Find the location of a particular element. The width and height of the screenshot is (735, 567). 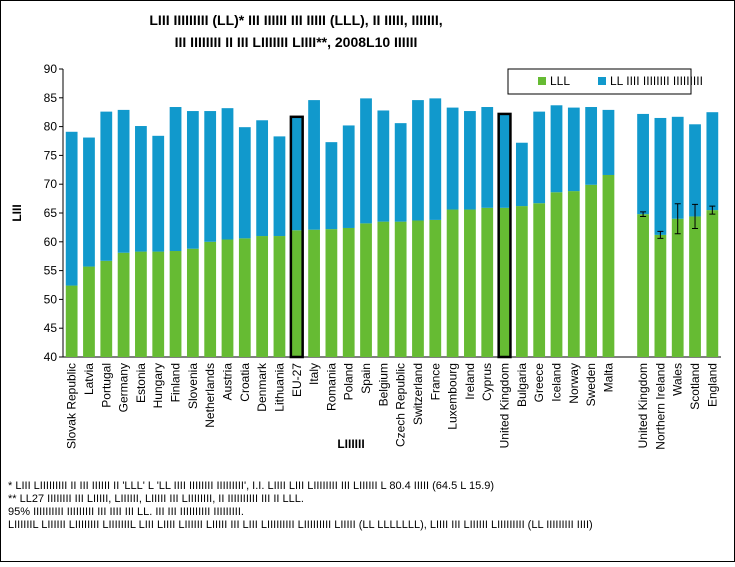

x-tick-label: England is located at coordinates (712, 385).